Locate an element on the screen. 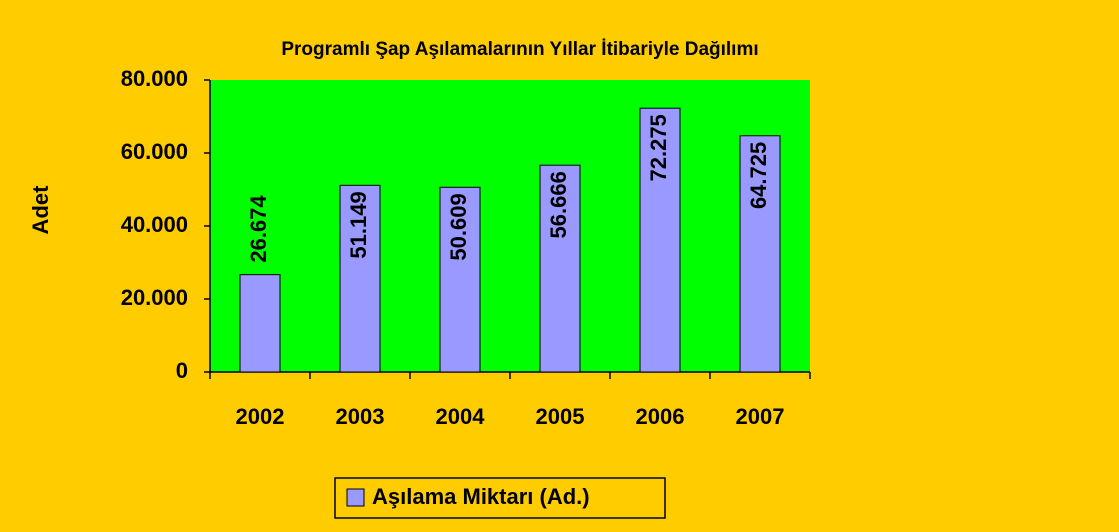  data-label: 72.275 is located at coordinates (658, 147).